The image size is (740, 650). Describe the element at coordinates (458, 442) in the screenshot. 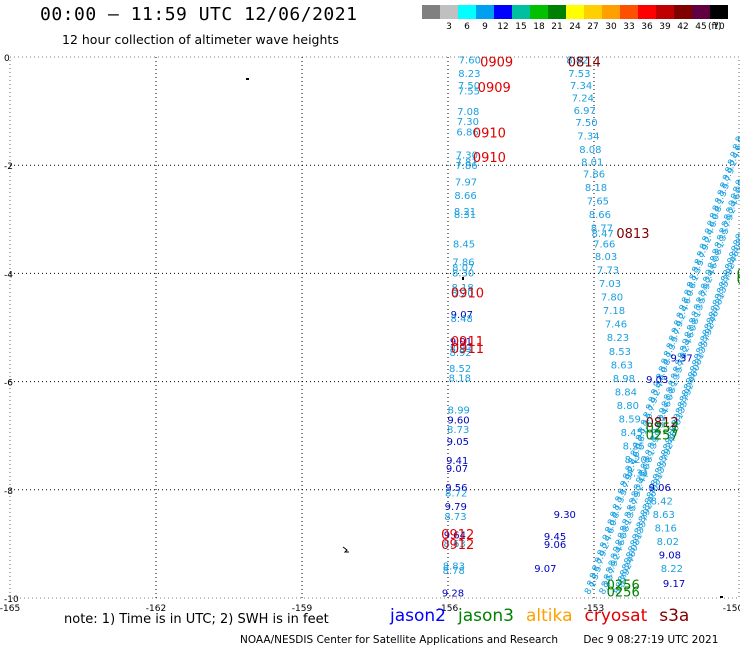

I see `wave-height-label: 9.05` at that location.